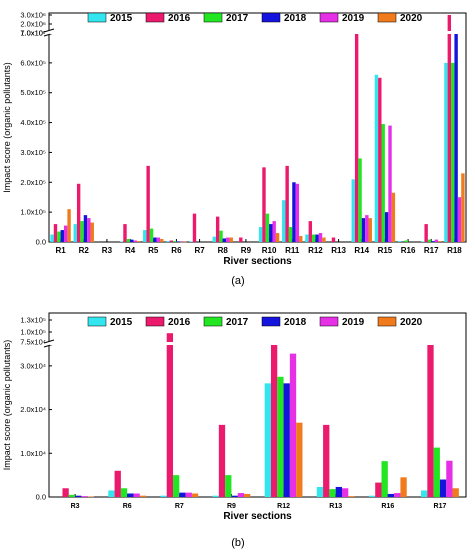 The width and height of the screenshot is (475, 555). Describe the element at coordinates (153, 250) in the screenshot. I see `x-tick-label: R5` at that location.